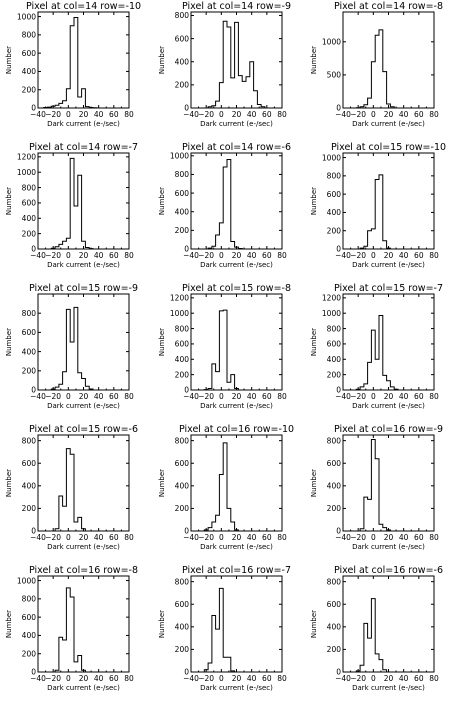 This screenshot has height=710, width=457. I want to click on panel-title: Pixel at col=14 row=-7, so click(83, 147).